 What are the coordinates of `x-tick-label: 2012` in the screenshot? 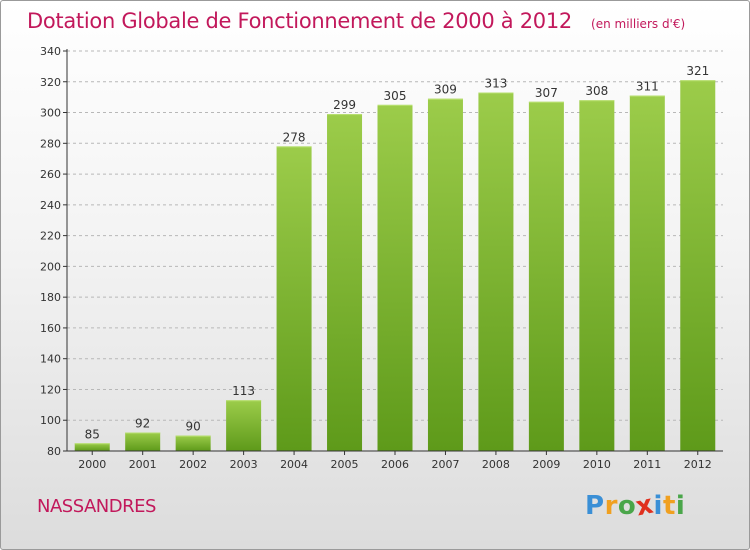 It's located at (698, 464).